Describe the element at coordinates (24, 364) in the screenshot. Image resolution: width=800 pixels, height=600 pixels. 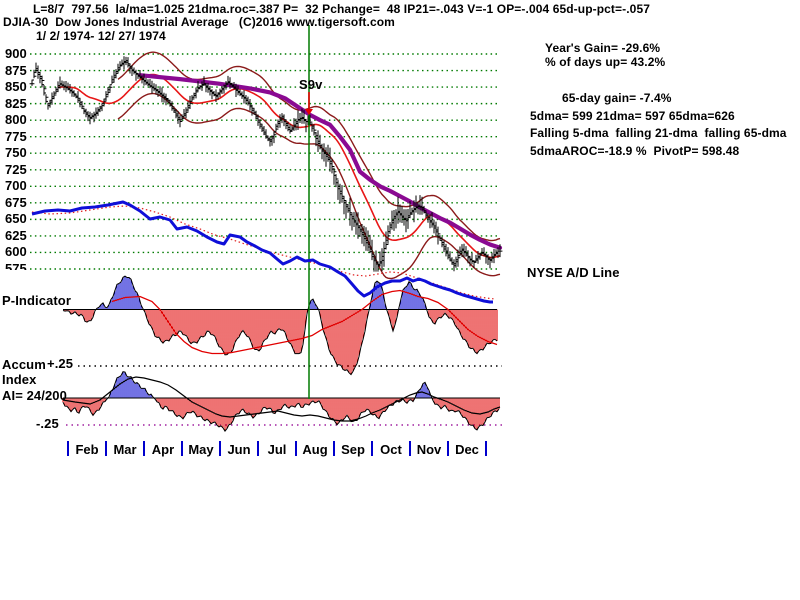
I see `accum-label: Accum` at that location.